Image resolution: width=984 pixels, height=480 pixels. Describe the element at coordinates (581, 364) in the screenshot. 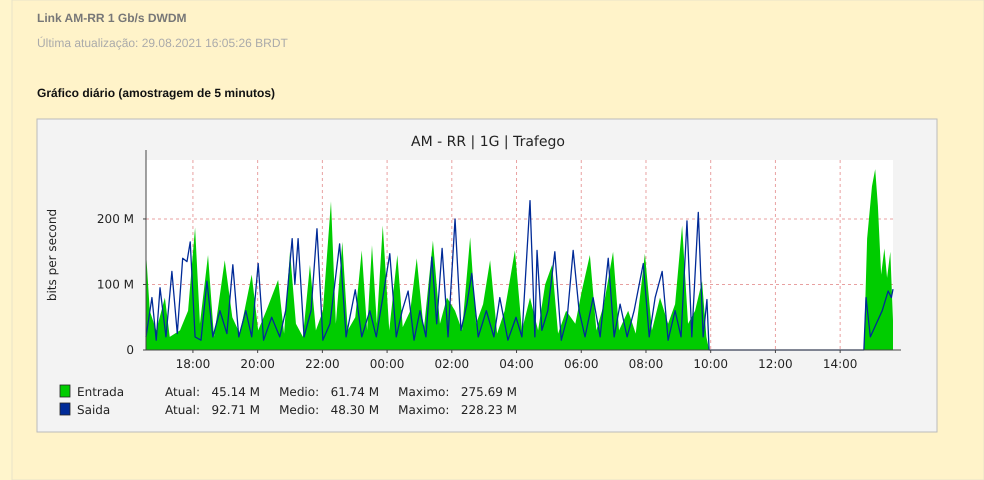

I see `x-tick-label: 06:00` at that location.